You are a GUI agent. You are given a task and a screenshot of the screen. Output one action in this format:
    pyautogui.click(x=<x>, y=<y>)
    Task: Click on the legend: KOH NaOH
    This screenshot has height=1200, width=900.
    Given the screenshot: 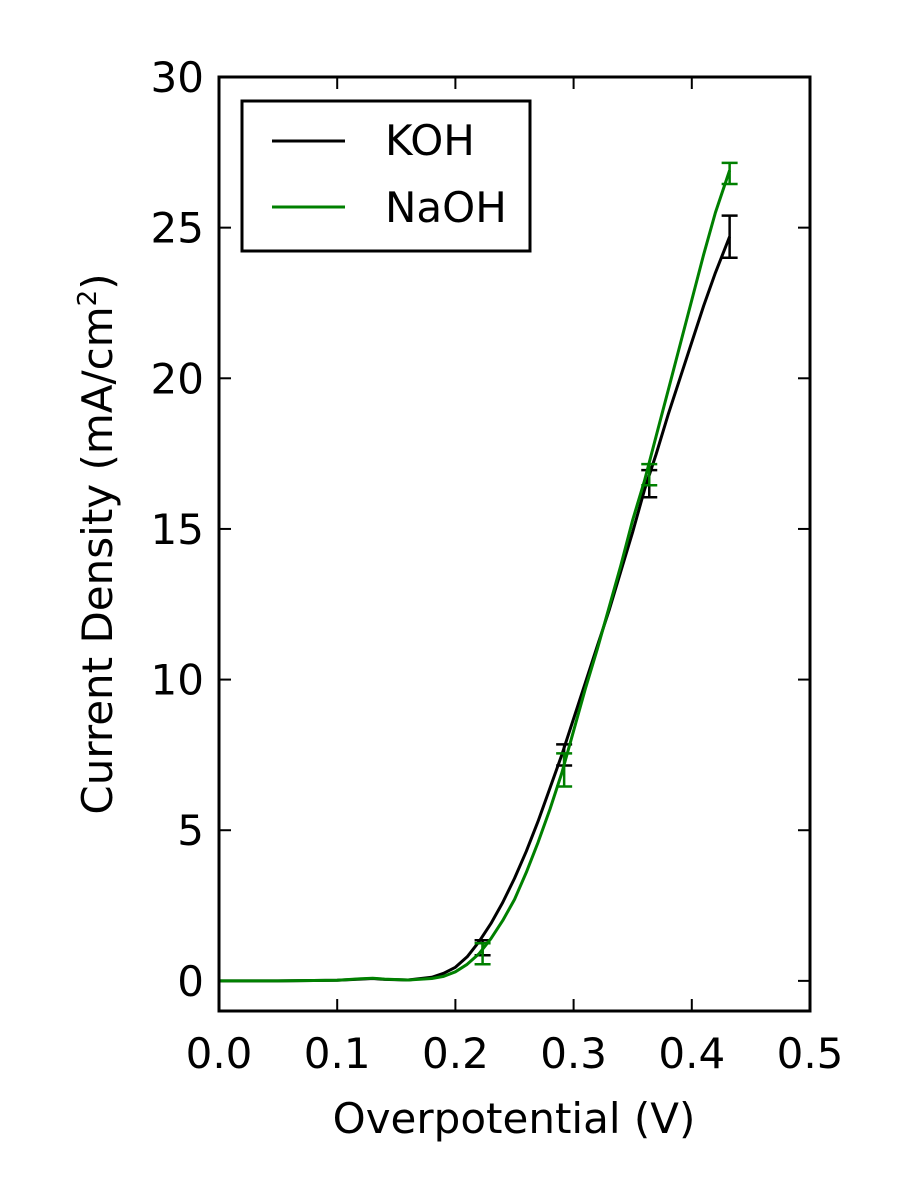 What is the action you would take?
    pyautogui.click(x=386, y=176)
    